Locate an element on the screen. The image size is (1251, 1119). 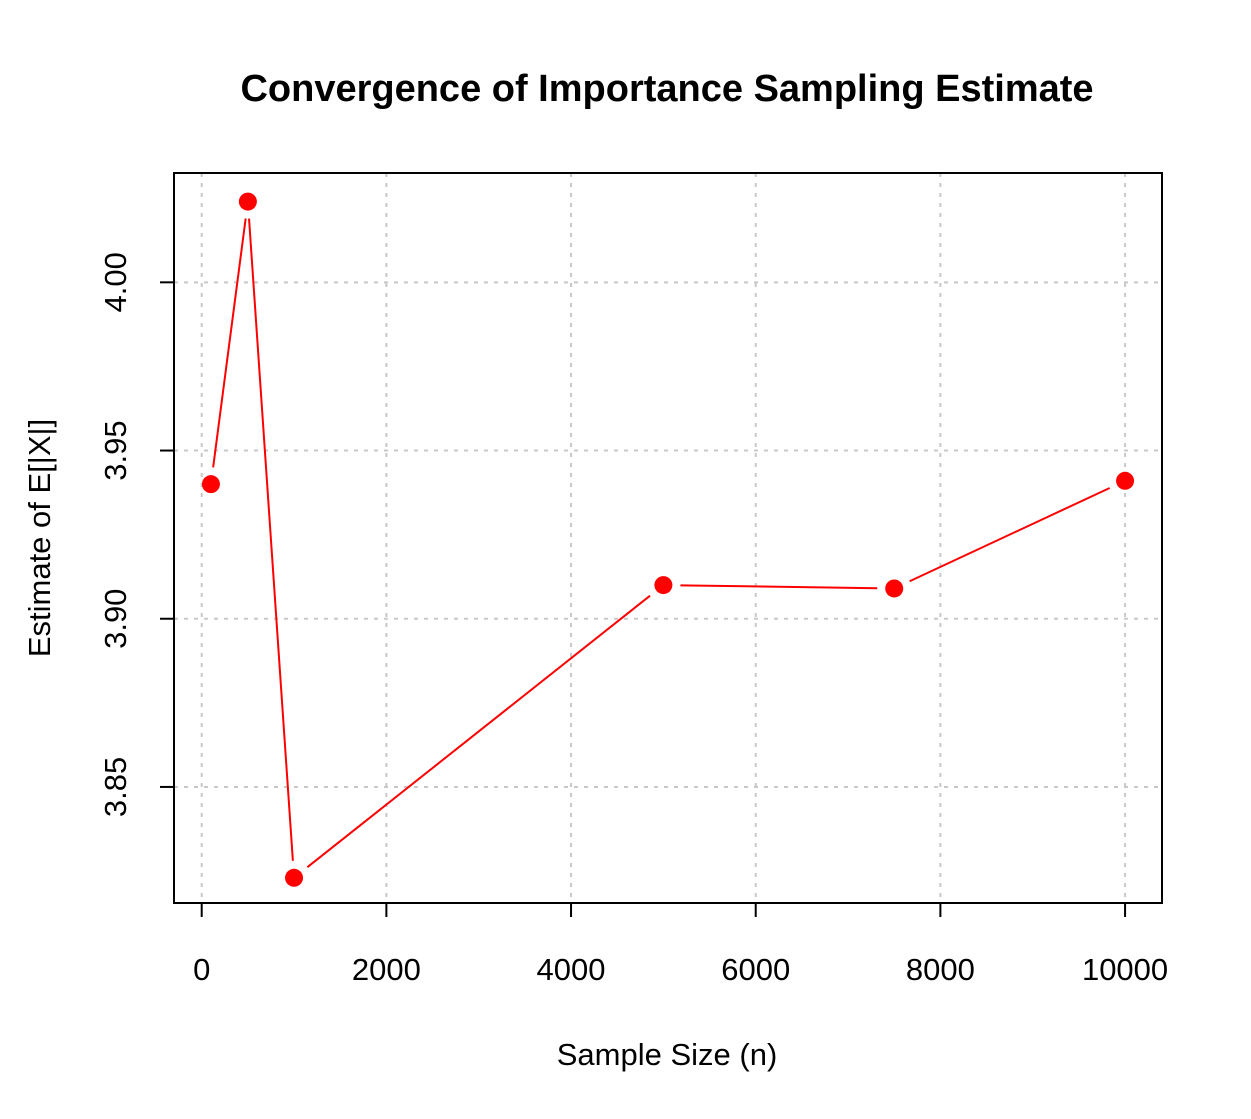
y-tick-label: 3.85 is located at coordinates (115, 787).